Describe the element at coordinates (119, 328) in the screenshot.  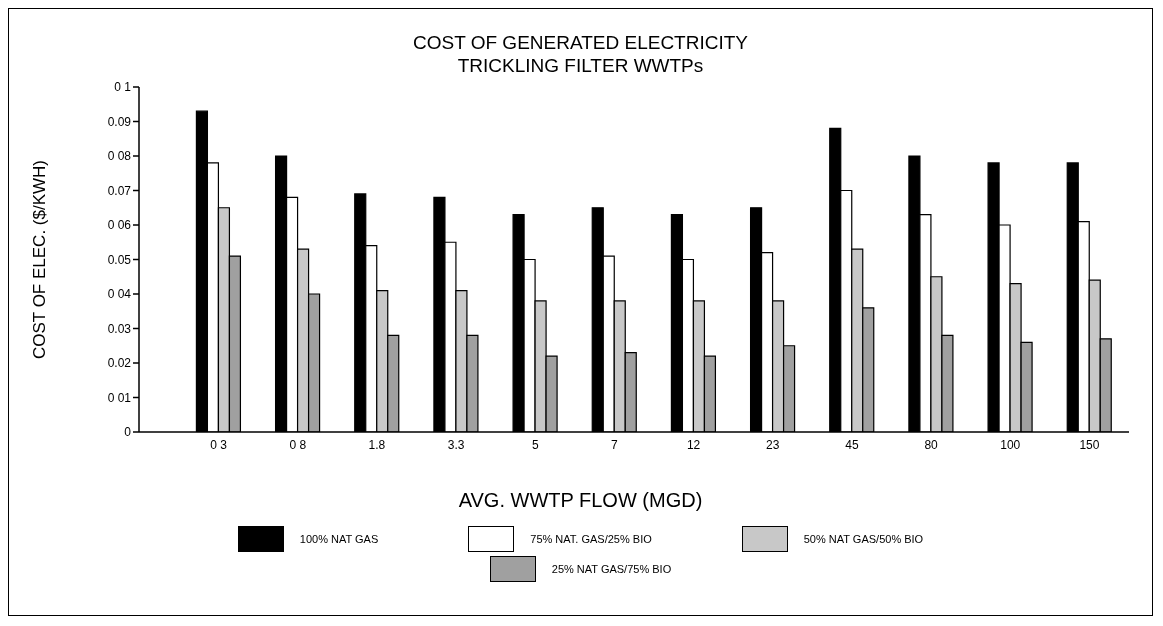
I see `y-tick-label: 0.03` at that location.